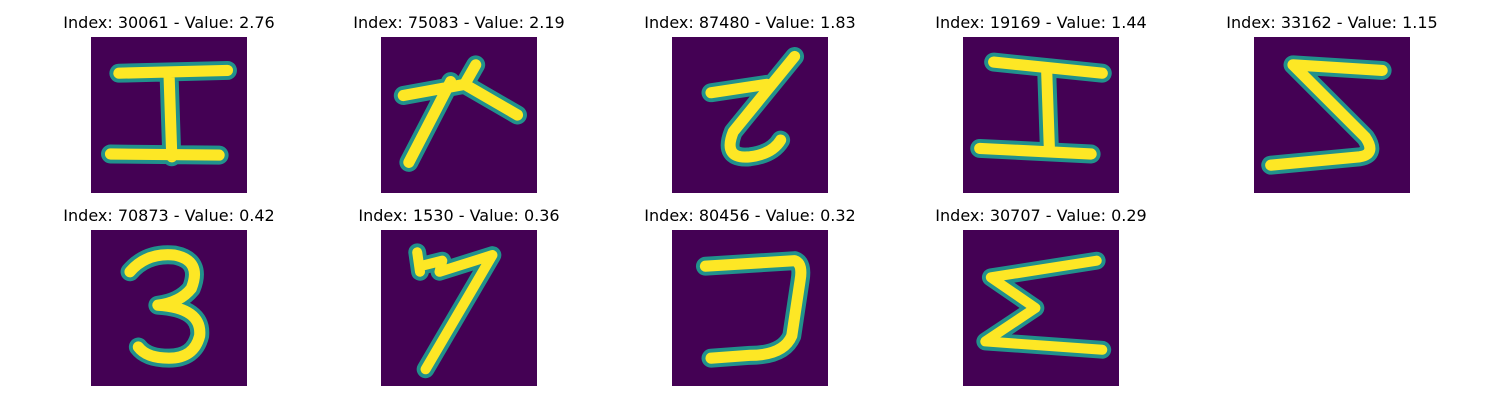 The image size is (1500, 400). I want to click on panel-title: Index: 33162 - Value: 1.15, so click(1332, 22).